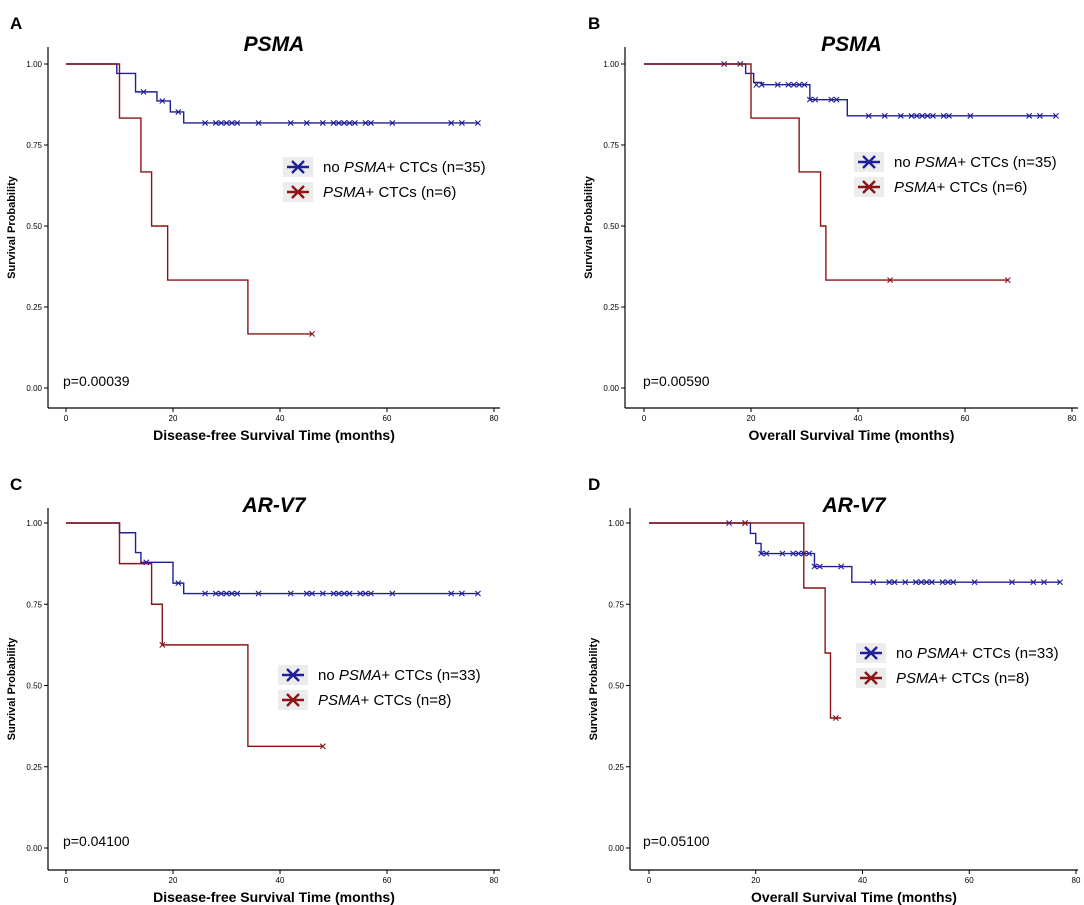 The width and height of the screenshot is (1084, 905). Describe the element at coordinates (594, 689) in the screenshot. I see `y-axis-label: Survival Probability` at that location.